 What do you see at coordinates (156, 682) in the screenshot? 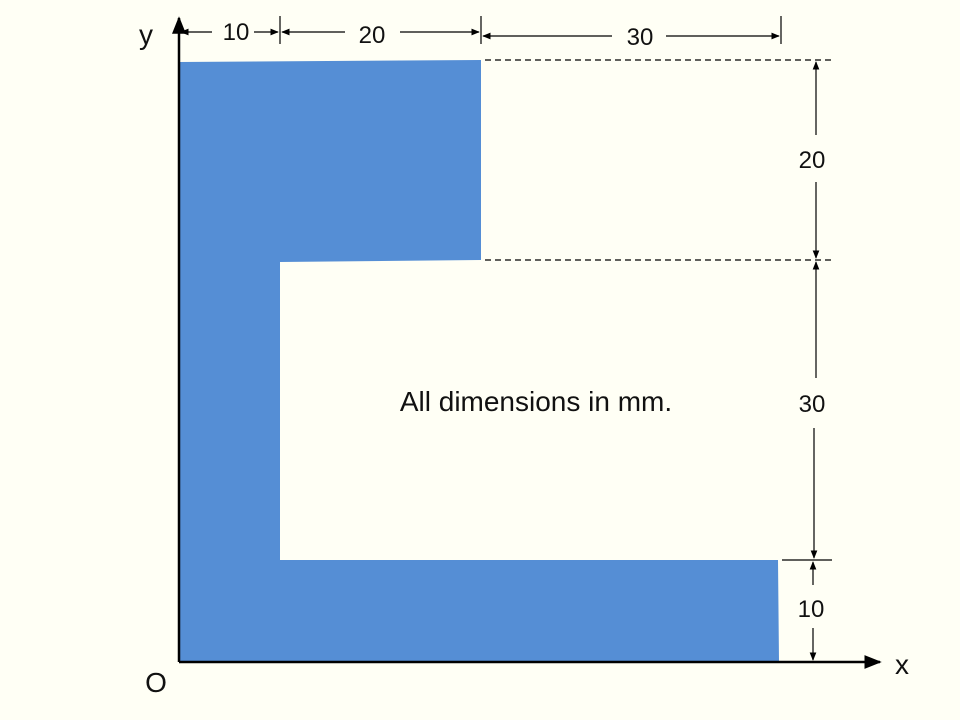
I see `origin-label: O` at bounding box center [156, 682].